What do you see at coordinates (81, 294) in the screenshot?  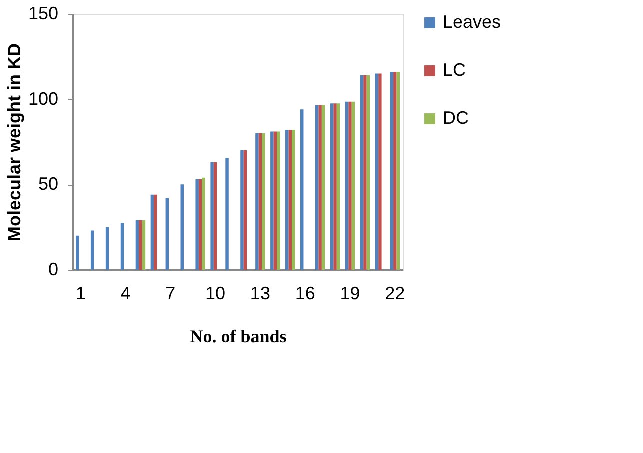 I see `x-tick-label: 1` at bounding box center [81, 294].